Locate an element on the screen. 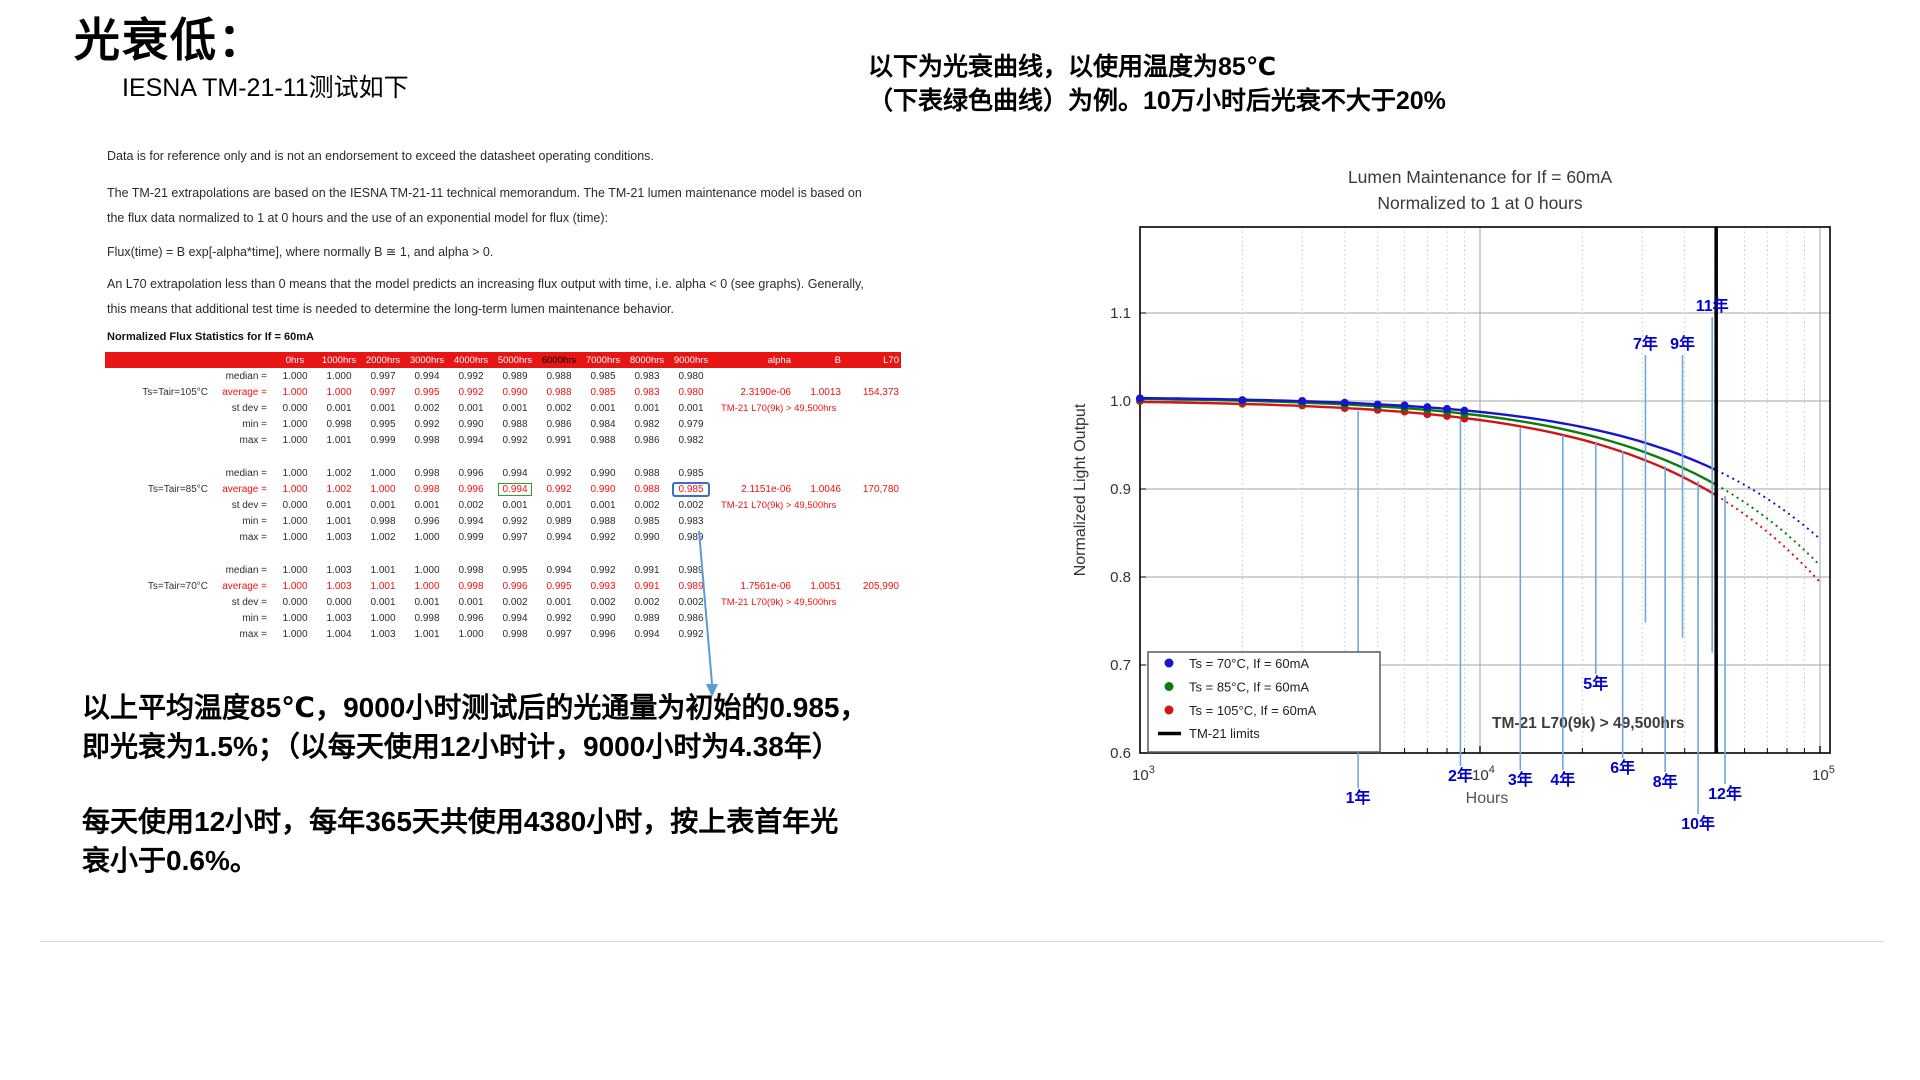  chart-series is located at coordinates (1478, 488).